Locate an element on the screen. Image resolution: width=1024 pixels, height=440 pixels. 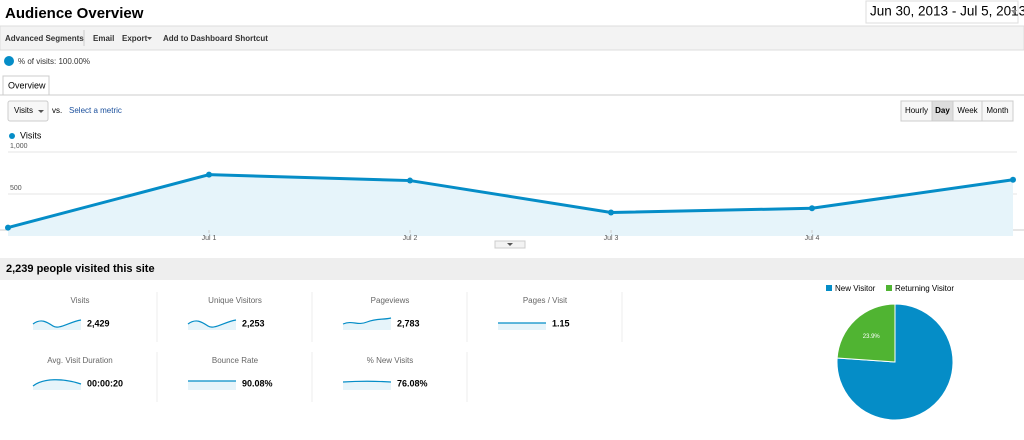
x-tick-label: Jul 2 is located at coordinates (410, 238).